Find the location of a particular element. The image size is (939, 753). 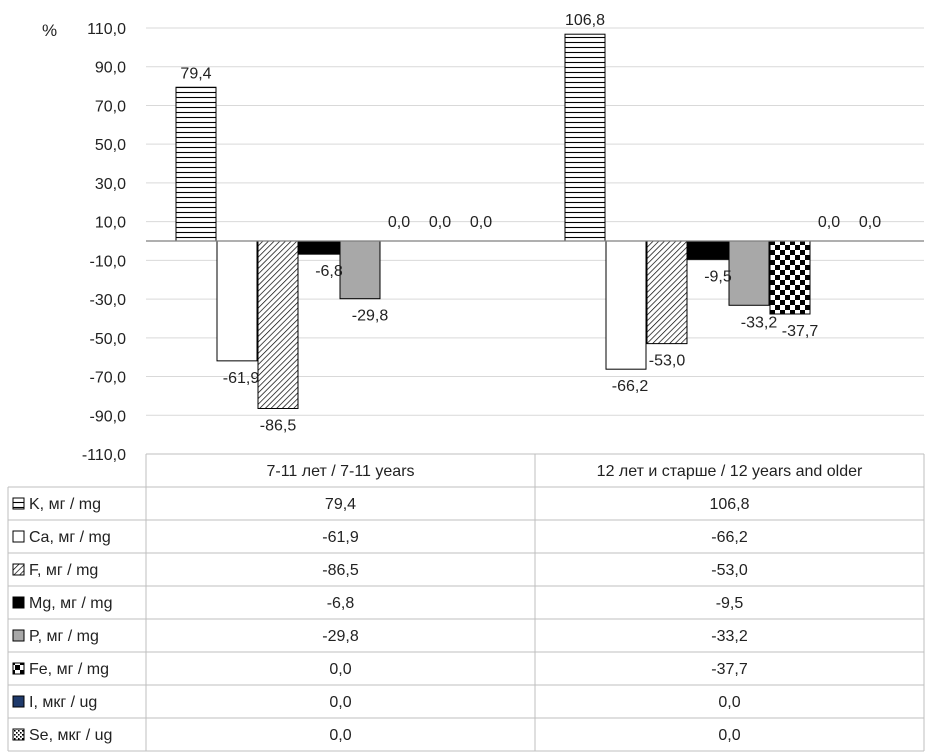

y-tick-label: 70,0 is located at coordinates (110, 106).